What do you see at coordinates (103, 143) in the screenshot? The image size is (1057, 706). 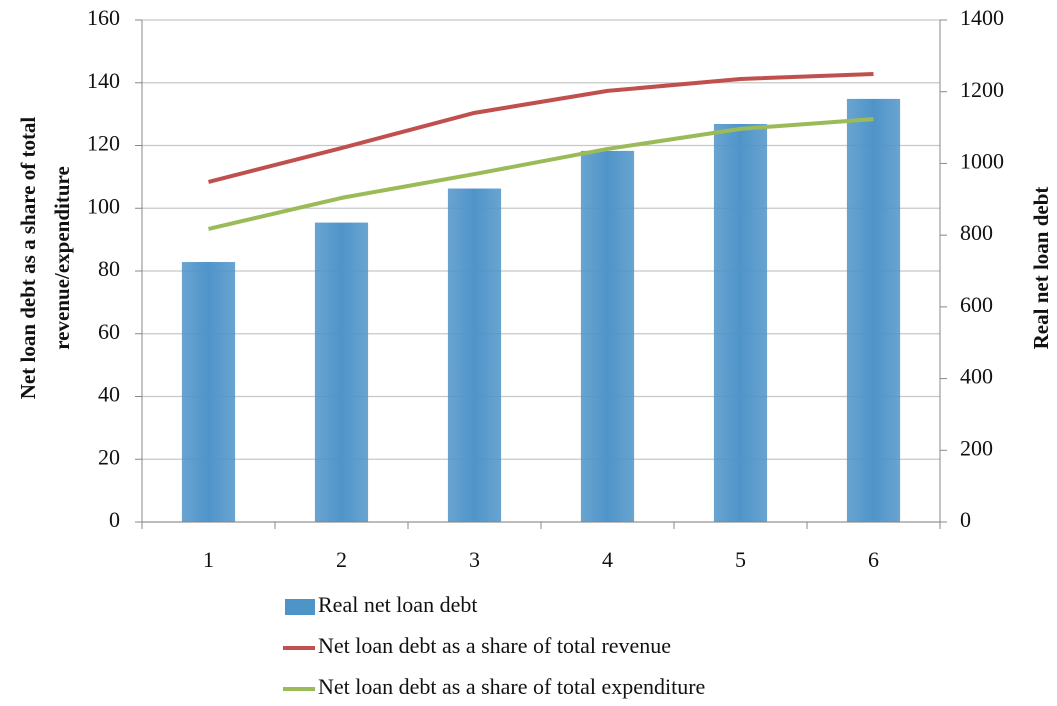 I see `y-tick-label: 120` at bounding box center [103, 143].